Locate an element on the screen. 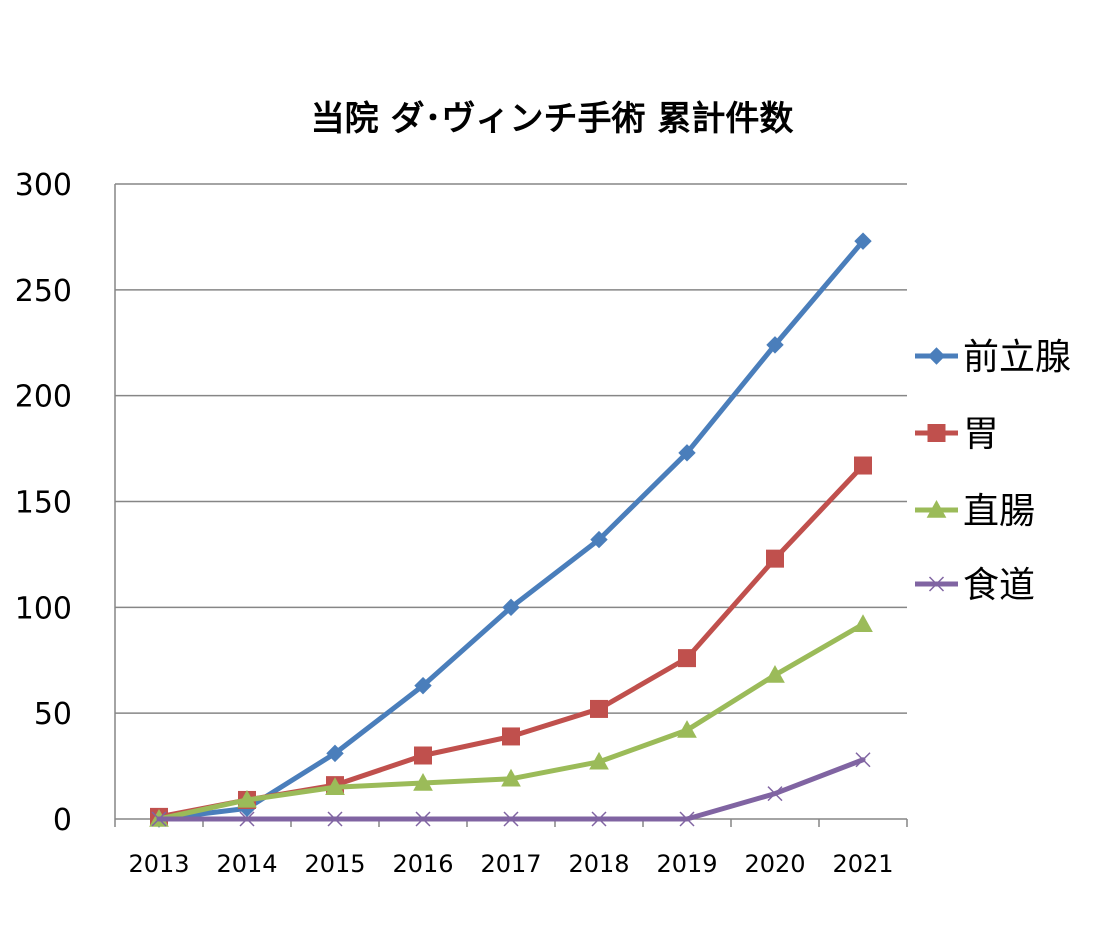 The image size is (1107, 945). y-axis-ticks: 0 50 100 150 200 250 300 is located at coordinates (43, 503).